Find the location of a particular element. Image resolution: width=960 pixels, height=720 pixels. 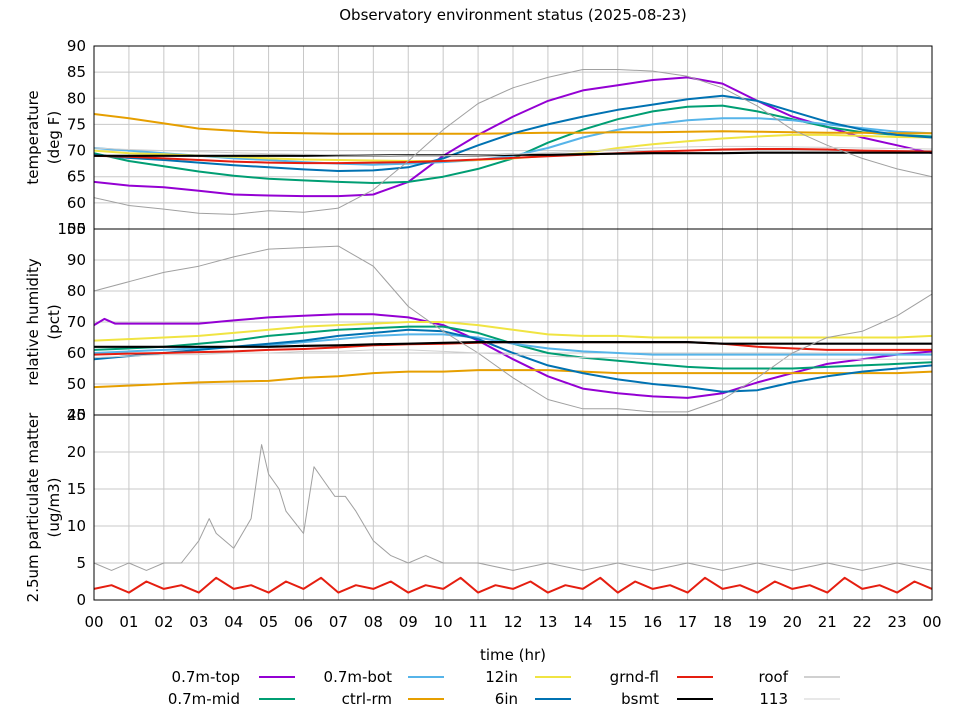

panel-2-series-0-7m-top is located at coordinates (513, 356).